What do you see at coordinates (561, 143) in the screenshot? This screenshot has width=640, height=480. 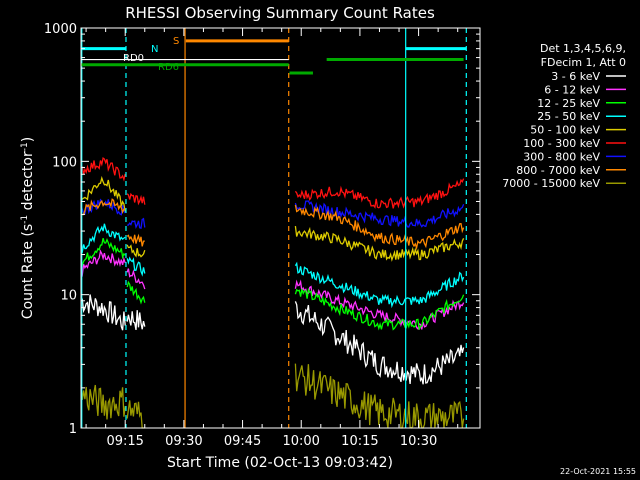 I see `legend-label-100-300: 100 - 300 keV` at bounding box center [561, 143].